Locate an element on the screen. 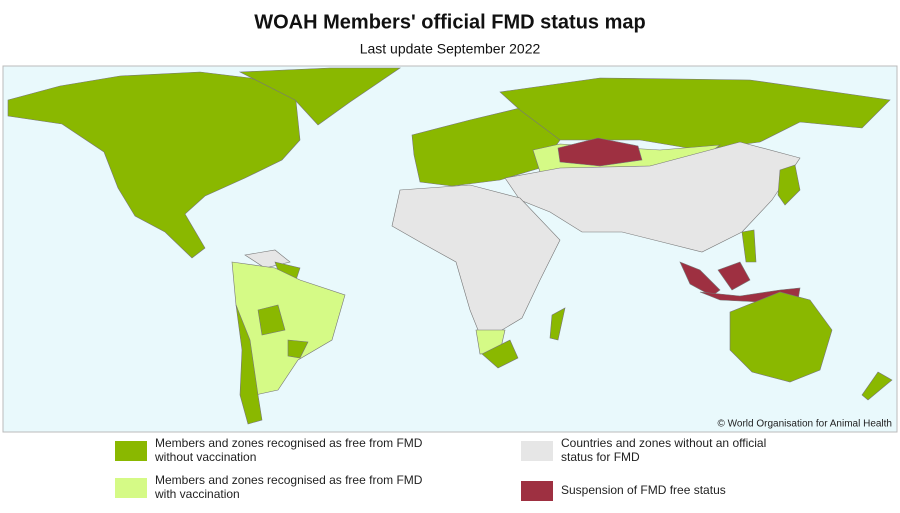 The height and width of the screenshot is (513, 900). legend-label: without vaccination is located at coordinates (205, 457).